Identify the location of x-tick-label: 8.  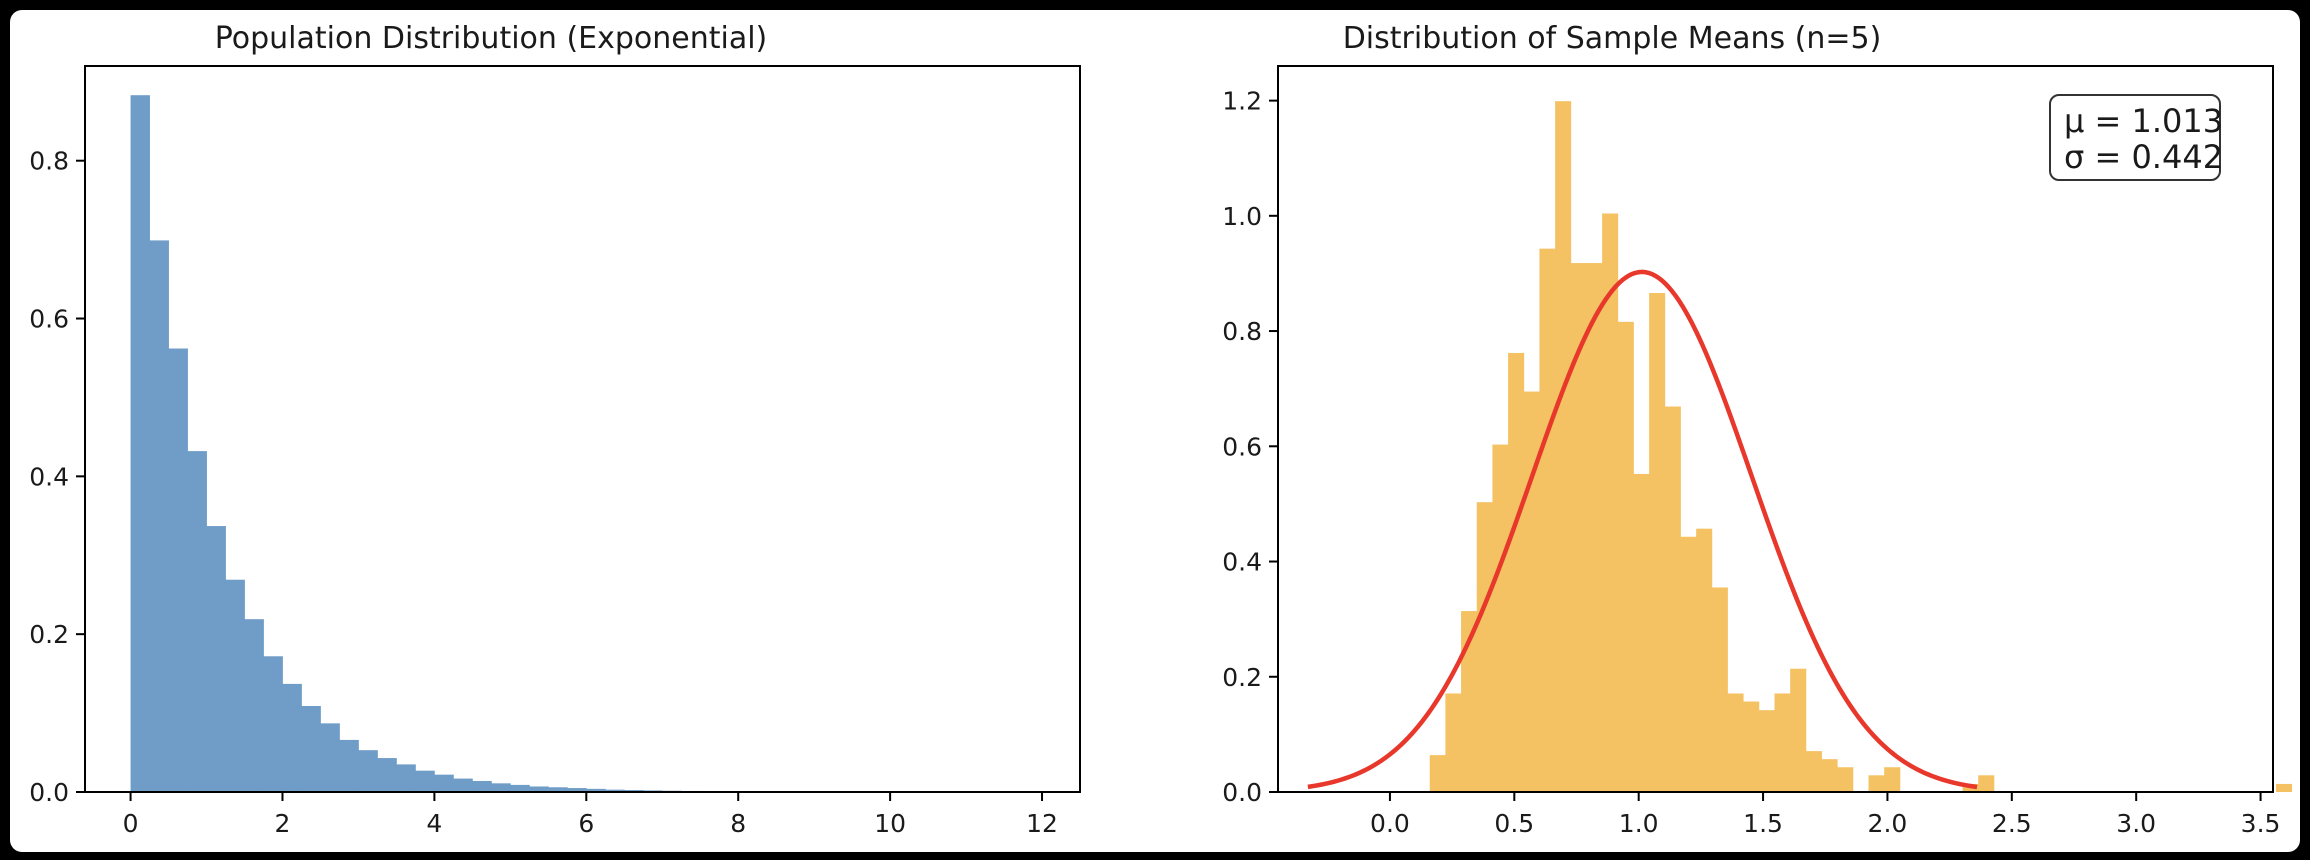
(738, 823).